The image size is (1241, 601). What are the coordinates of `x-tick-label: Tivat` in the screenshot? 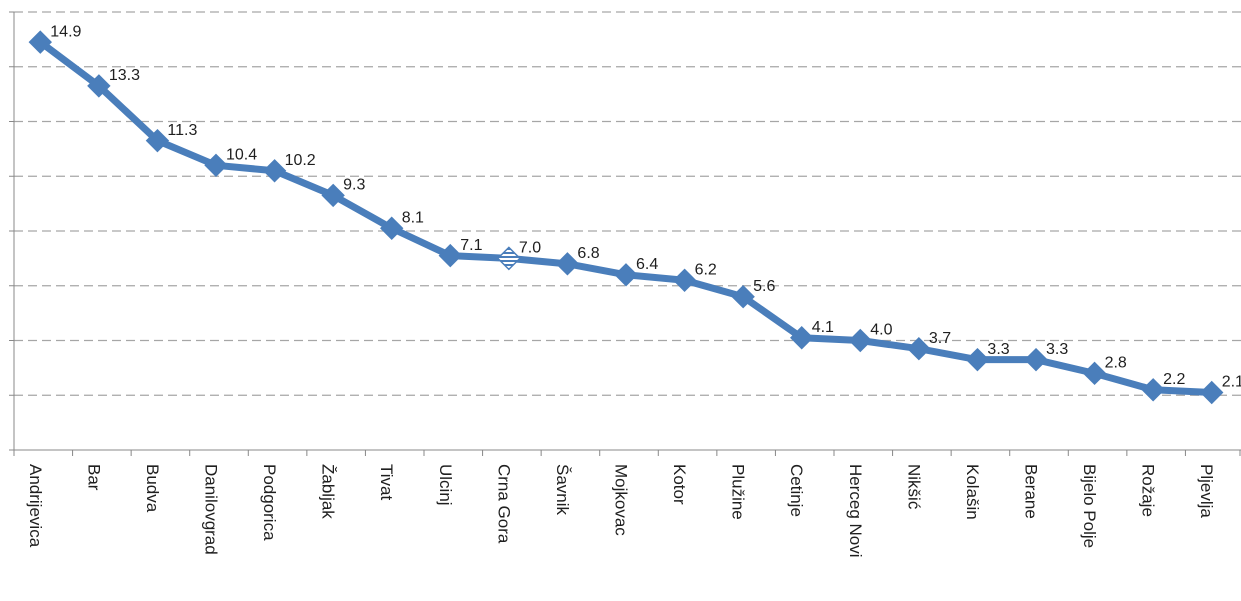 It's located at (386, 482).